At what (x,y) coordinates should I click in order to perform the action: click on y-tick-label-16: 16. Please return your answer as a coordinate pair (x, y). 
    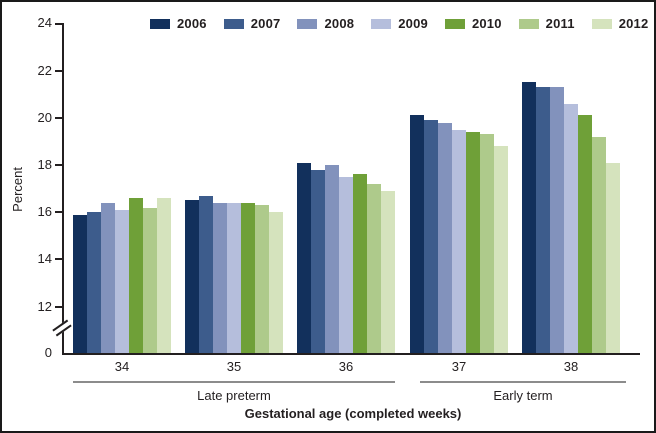
    Looking at the image, I should click on (44, 212).